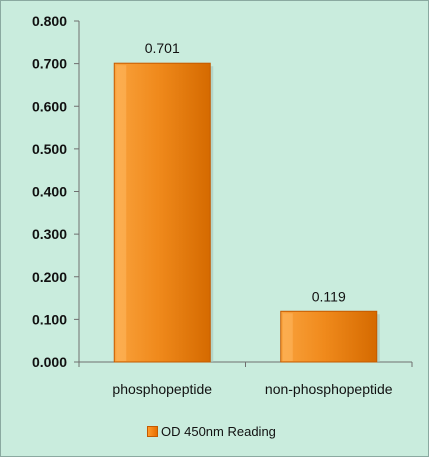 The image size is (429, 458). What do you see at coordinates (49, 106) in the screenshot?
I see `y-tick-label: 0.600` at bounding box center [49, 106].